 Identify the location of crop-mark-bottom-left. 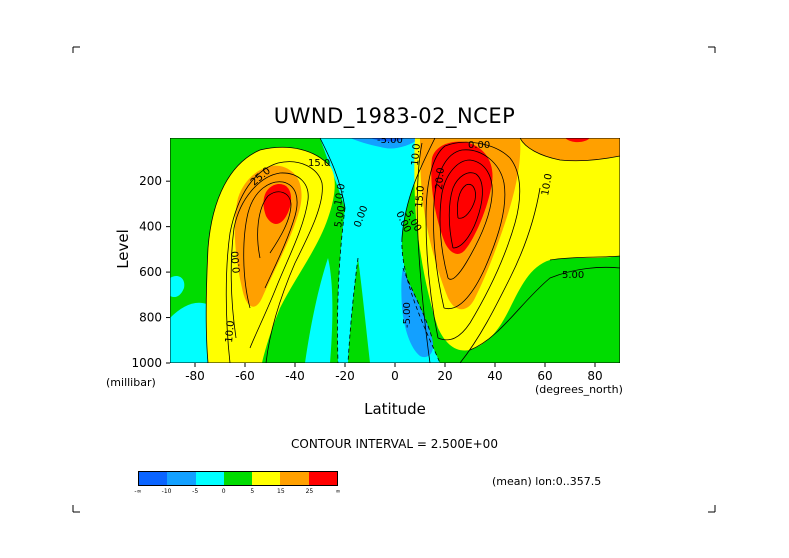
(76, 509).